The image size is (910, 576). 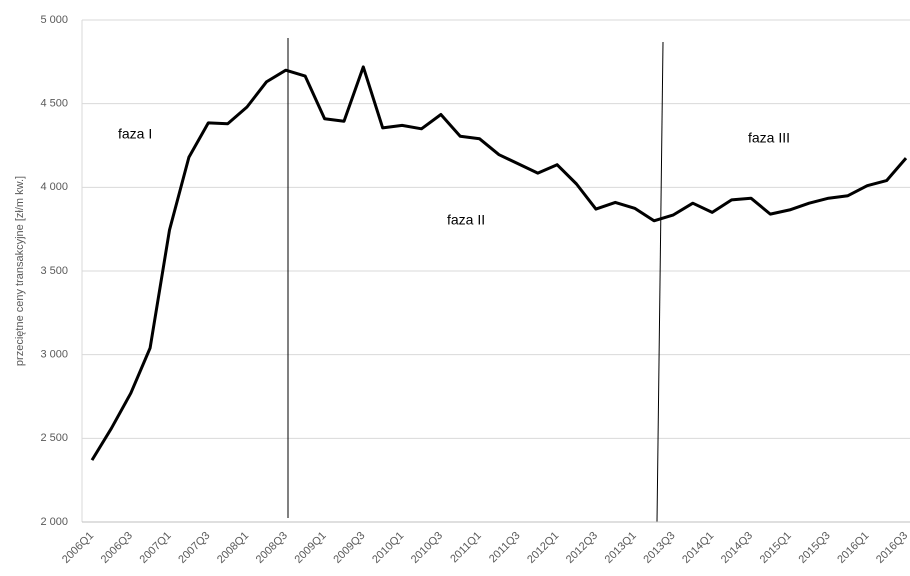 I want to click on x-tick-label: 2014Q3, so click(x=737, y=548).